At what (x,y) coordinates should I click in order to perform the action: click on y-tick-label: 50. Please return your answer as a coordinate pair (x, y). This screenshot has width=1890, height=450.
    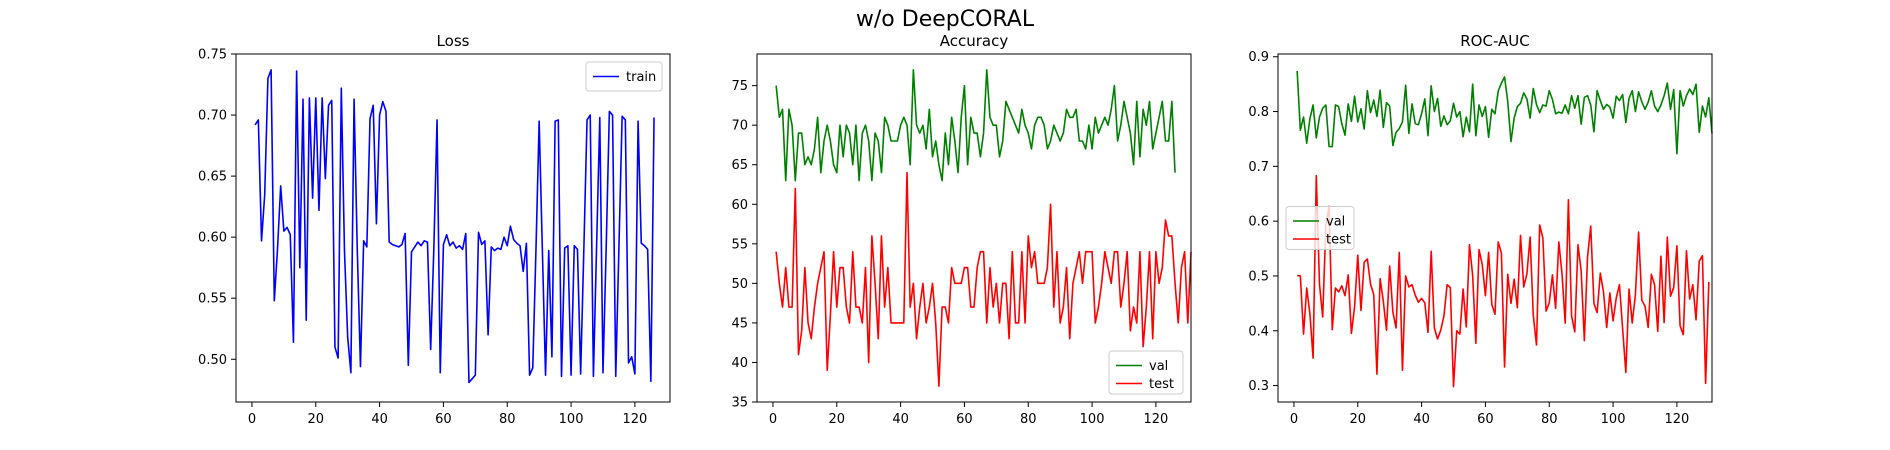
    Looking at the image, I should click on (739, 284).